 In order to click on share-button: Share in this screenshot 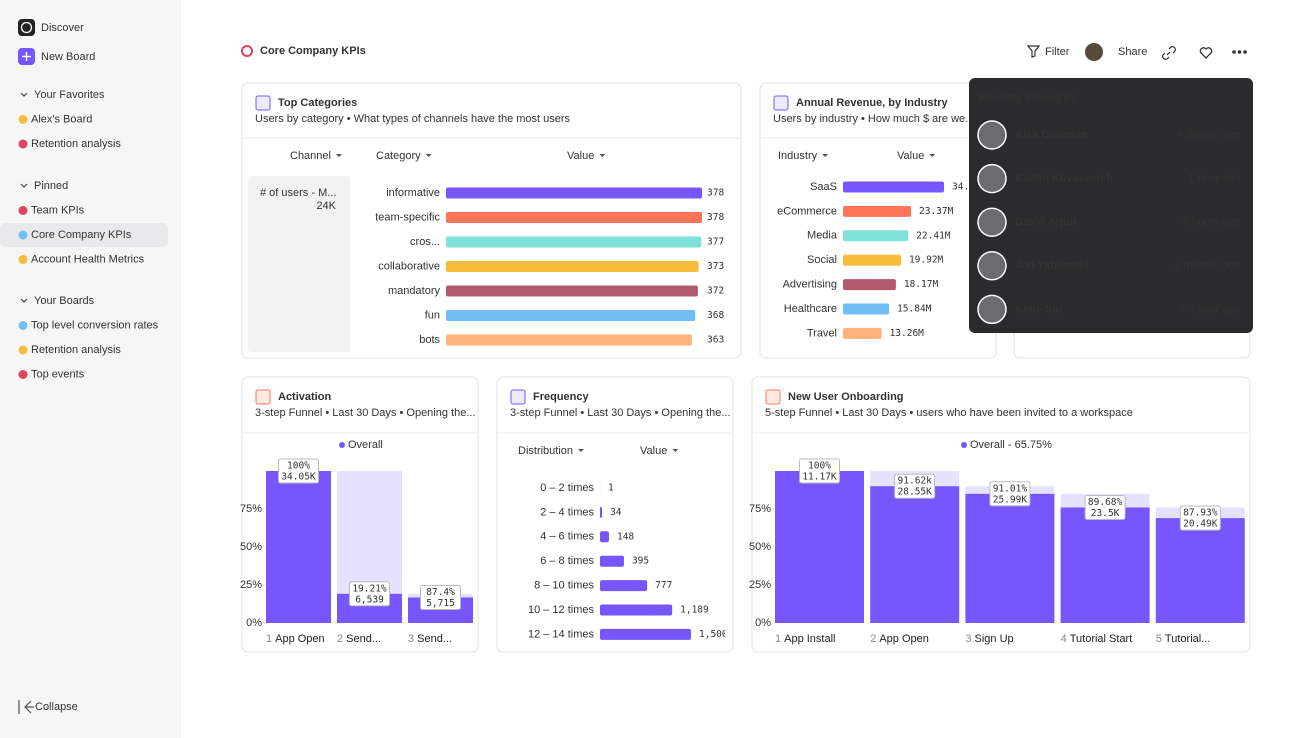, I will do `click(1132, 52)`.